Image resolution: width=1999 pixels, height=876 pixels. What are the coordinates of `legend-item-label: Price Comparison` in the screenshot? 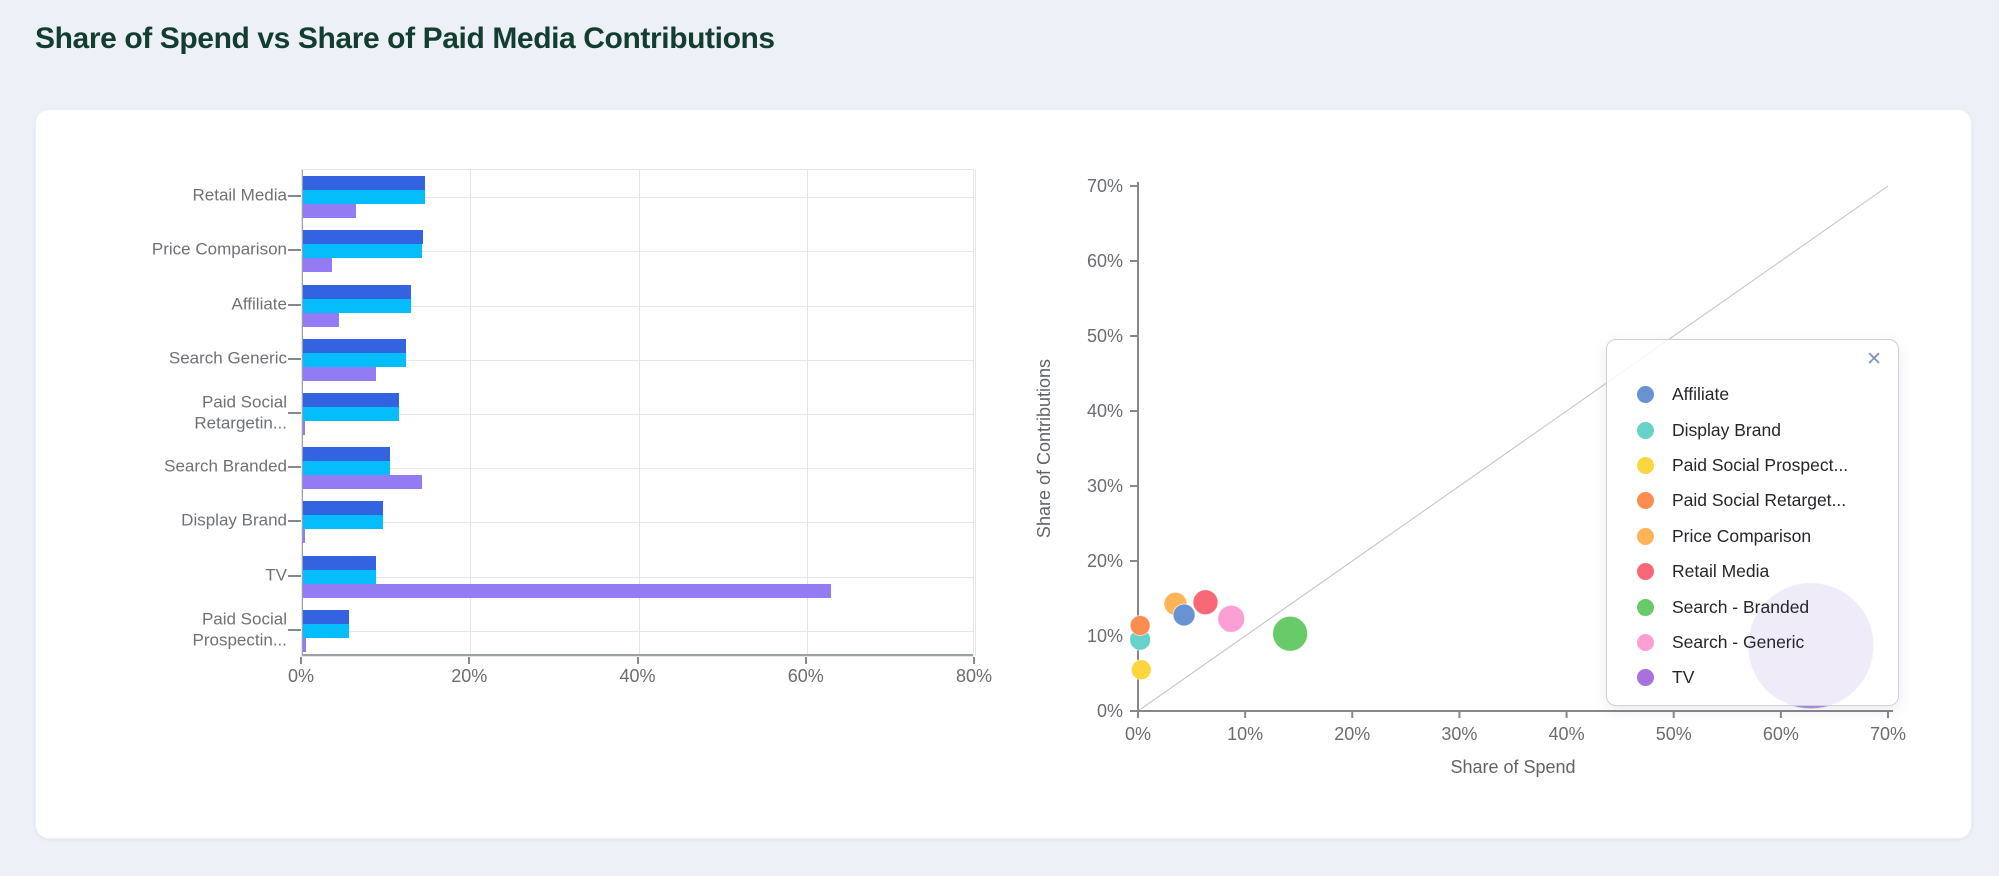 It's located at (1742, 535).